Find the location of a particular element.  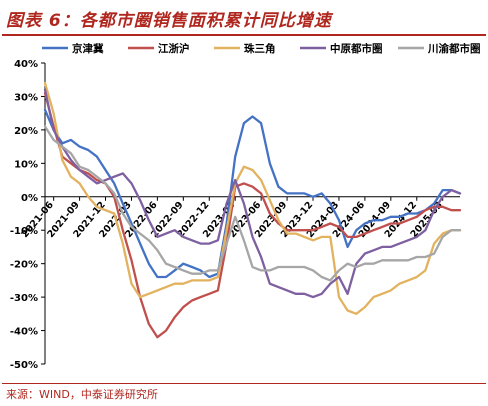

y-axis: -50% -40% -30% -20% -10% 0% 10% 20% 30% 40% is located at coordinates (28, 215).